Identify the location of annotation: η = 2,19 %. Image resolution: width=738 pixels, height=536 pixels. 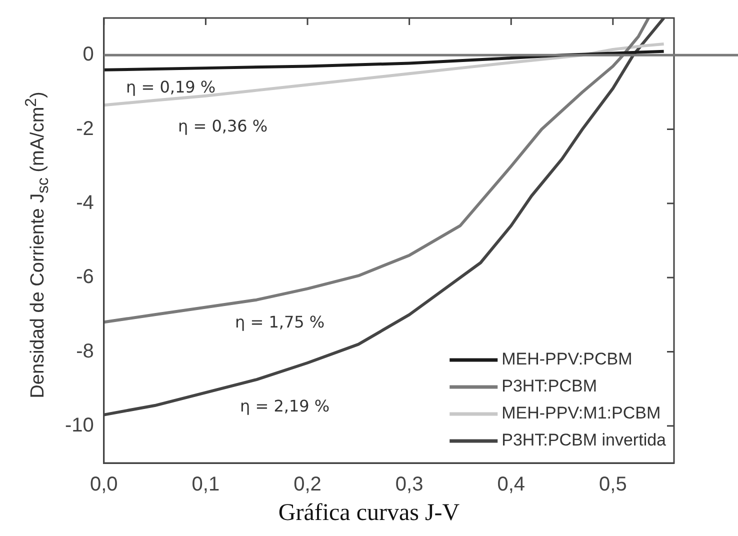
(285, 406).